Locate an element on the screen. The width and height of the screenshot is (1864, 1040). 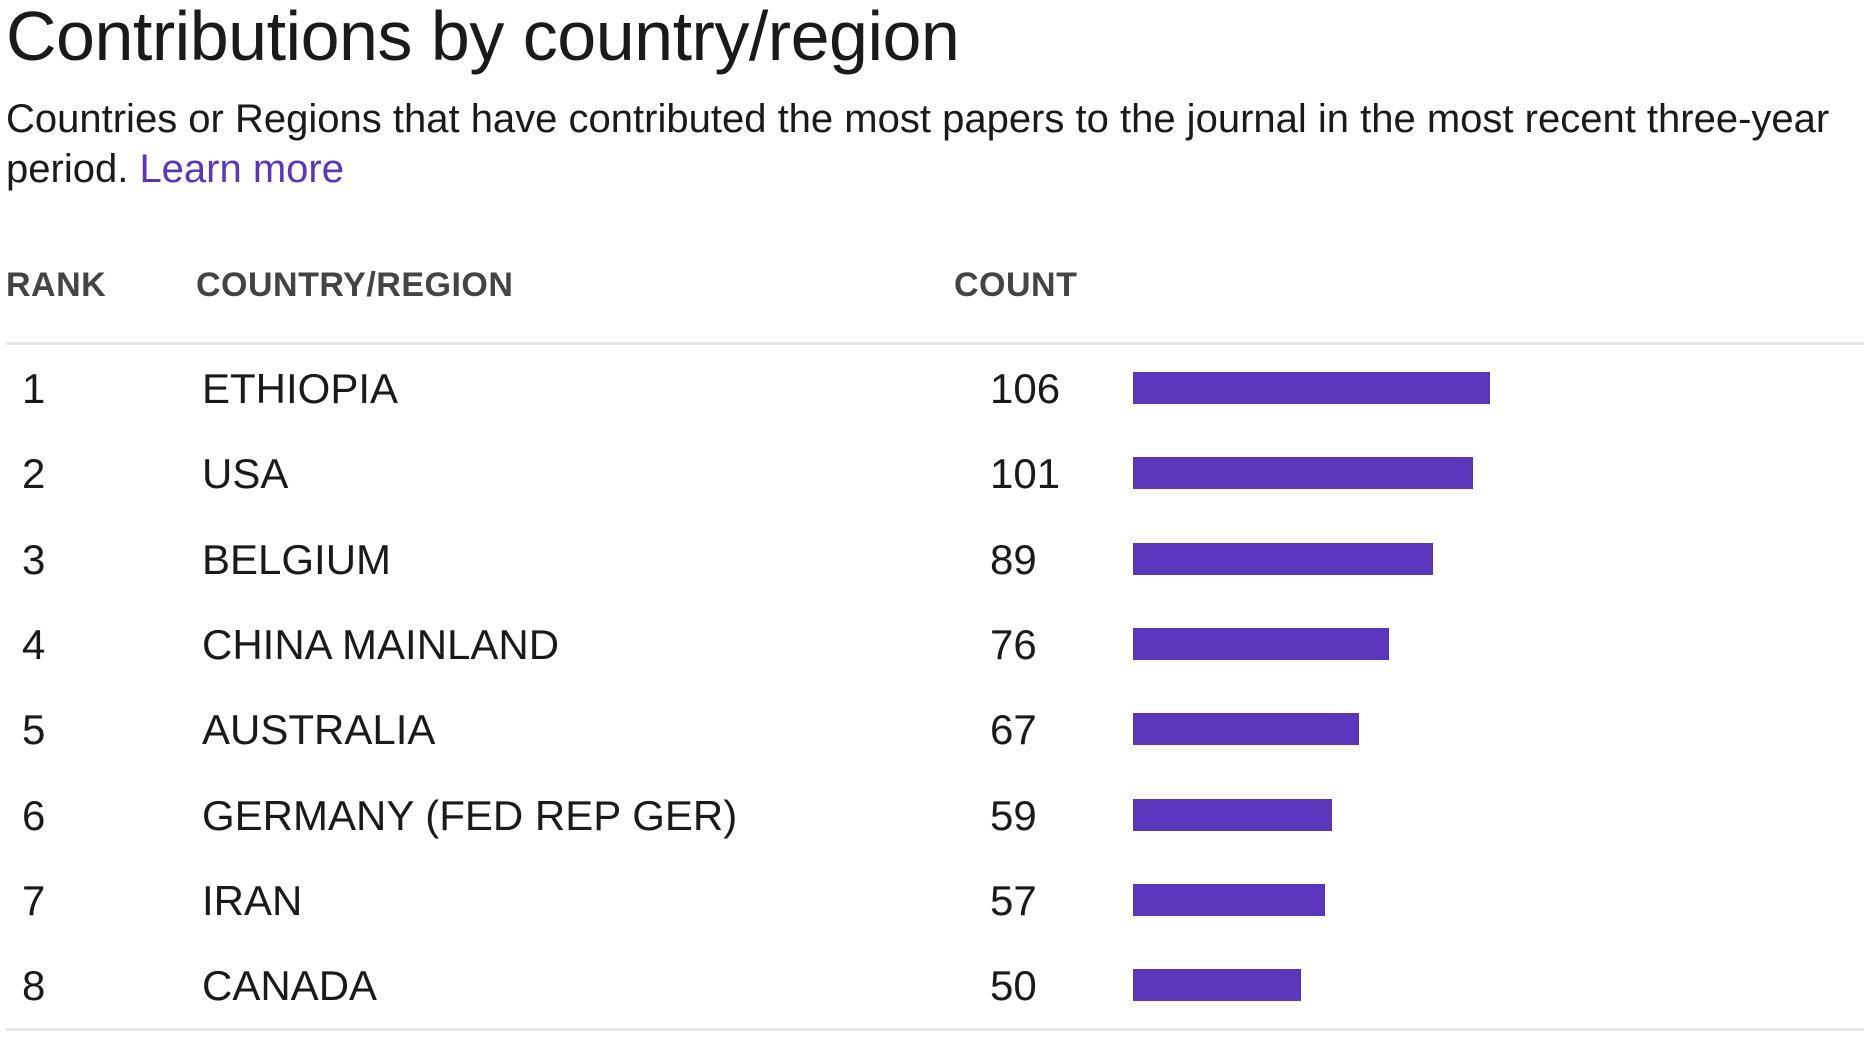
table-row: 6 GERMANY (FED REP GER) 59 is located at coordinates (932, 816).